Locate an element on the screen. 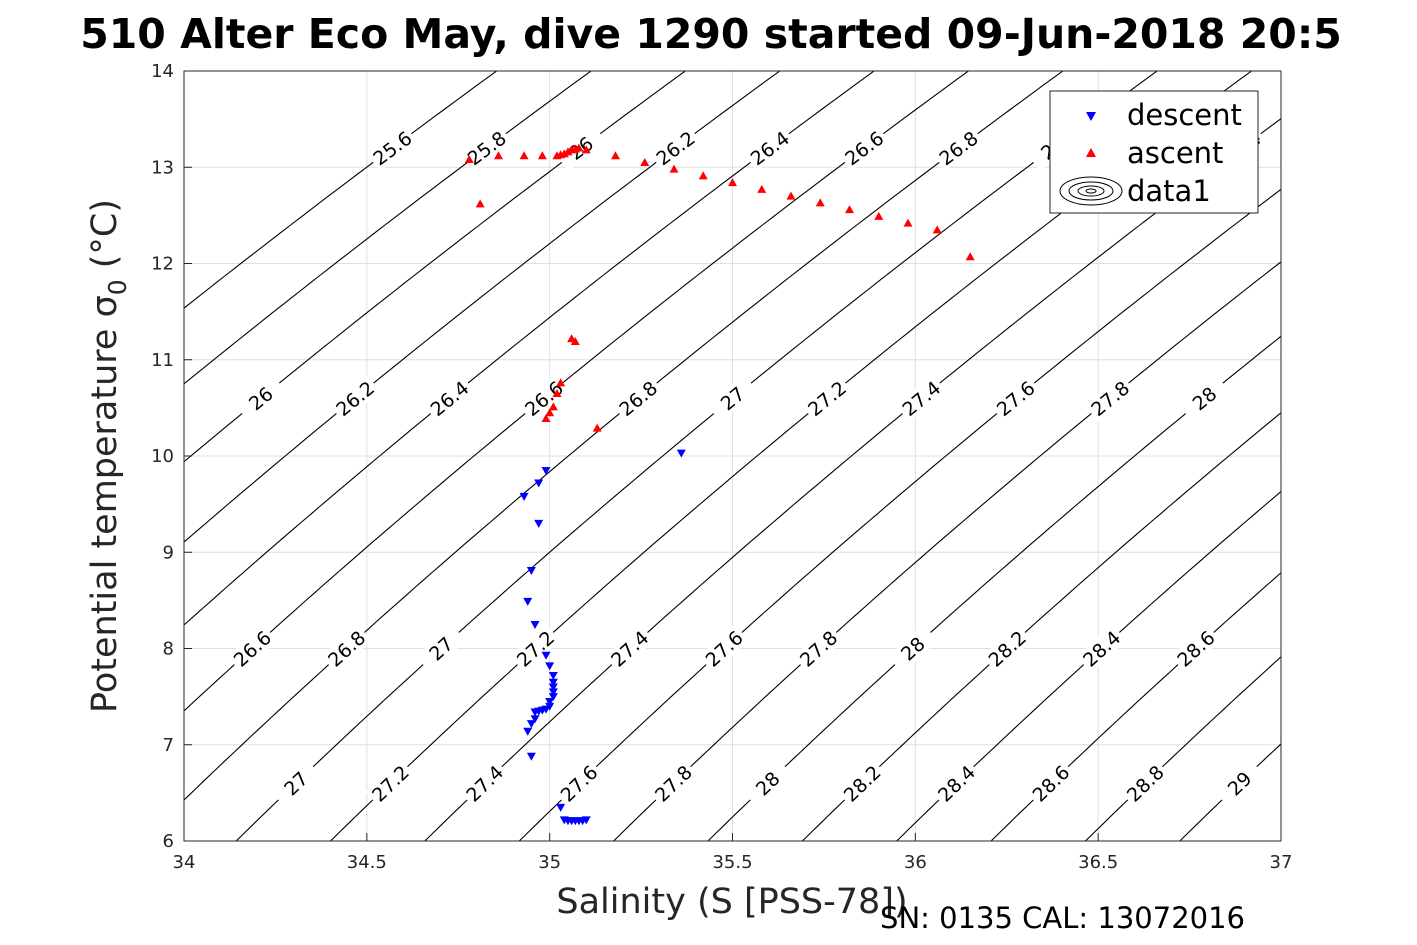 Image resolution: width=1417 pixels, height=945 pixels. legend-data1-label: data1 is located at coordinates (1169, 191).